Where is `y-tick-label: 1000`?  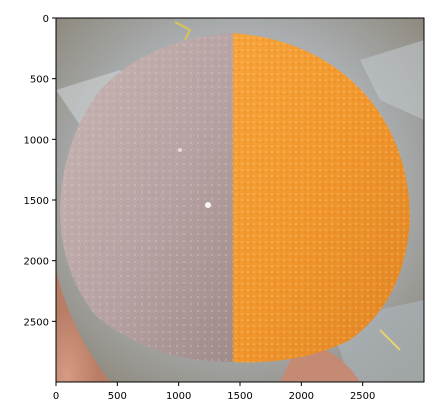
y-tick-label: 1000 is located at coordinates (36, 140).